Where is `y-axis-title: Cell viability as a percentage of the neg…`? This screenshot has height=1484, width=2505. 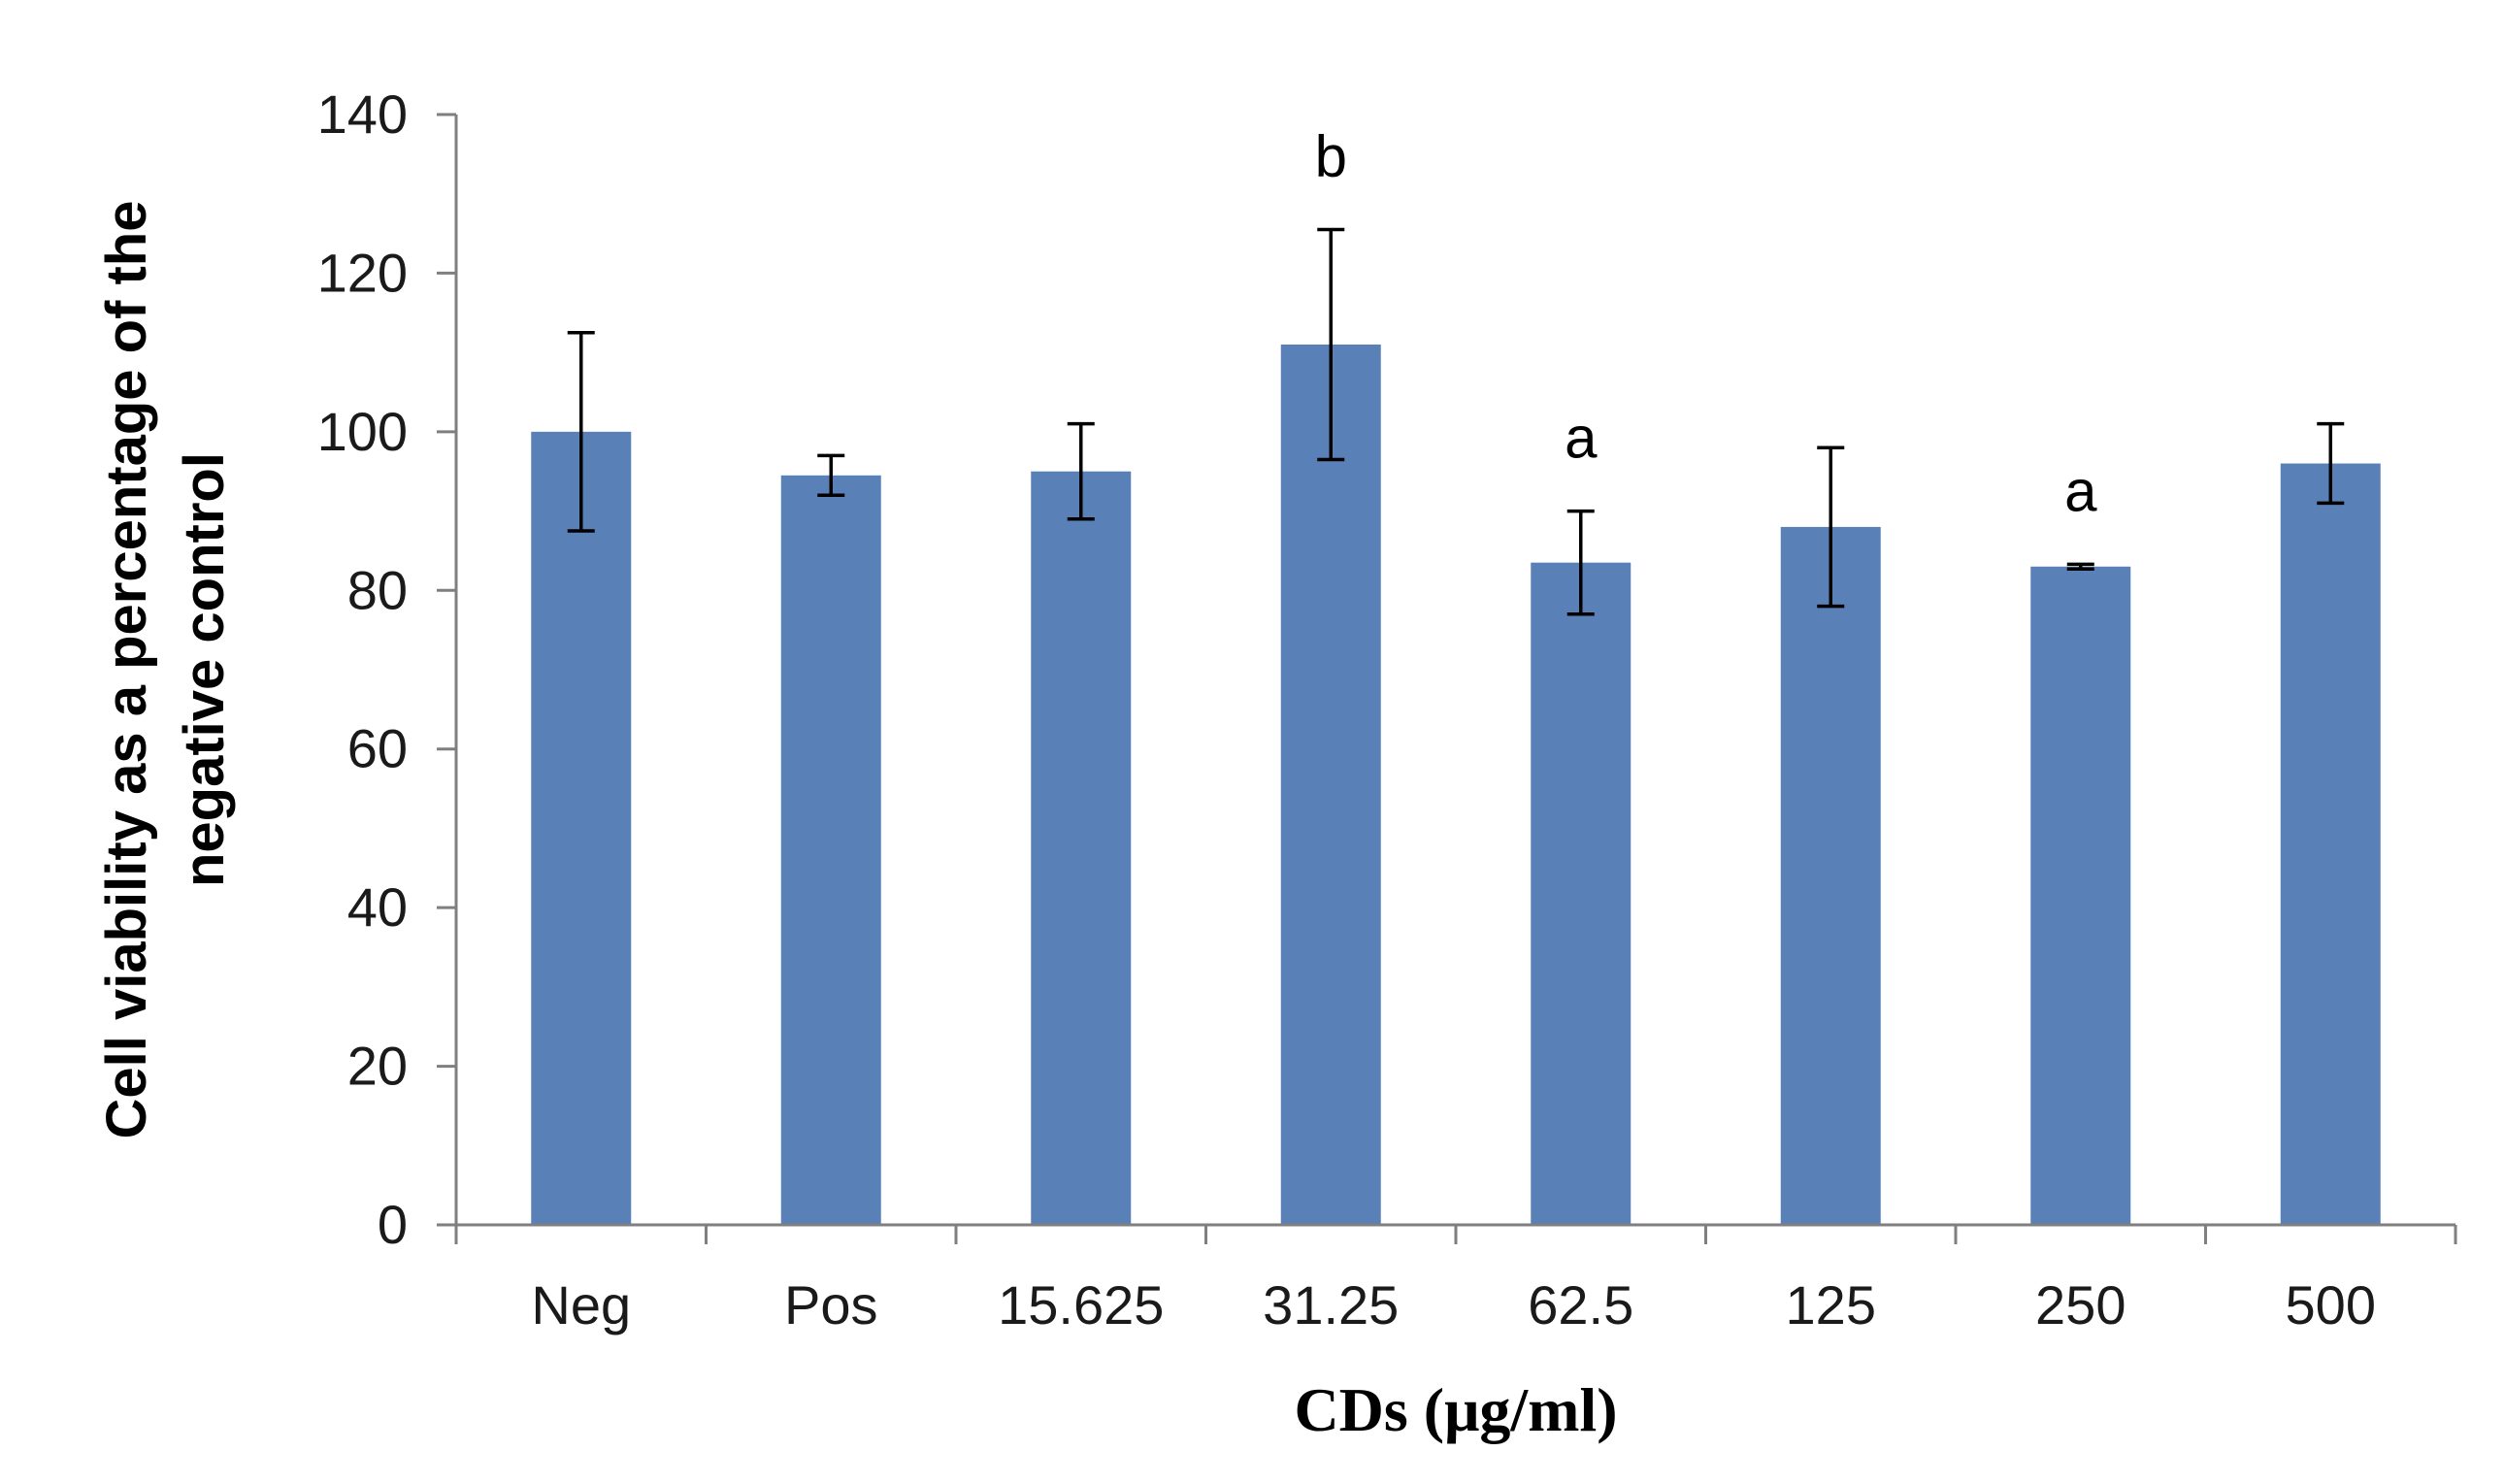 y-axis-title: Cell viability as a percentage of the neg… is located at coordinates (165, 670).